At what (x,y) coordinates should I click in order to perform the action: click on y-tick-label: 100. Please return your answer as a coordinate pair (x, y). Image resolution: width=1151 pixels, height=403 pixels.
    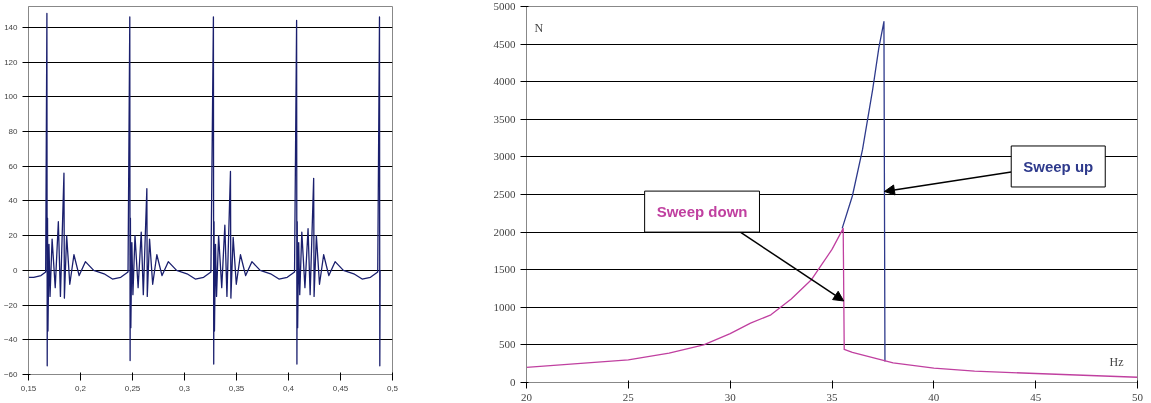
    Looking at the image, I should click on (11, 97).